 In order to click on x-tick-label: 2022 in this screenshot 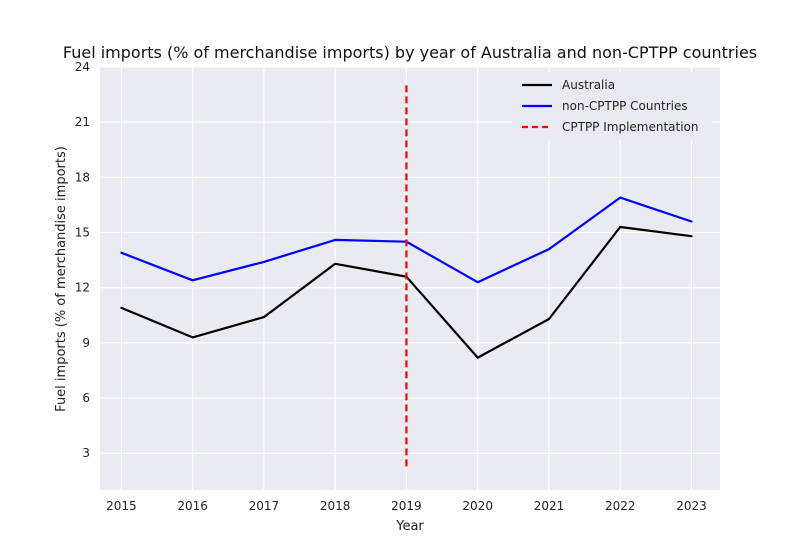, I will do `click(620, 506)`.